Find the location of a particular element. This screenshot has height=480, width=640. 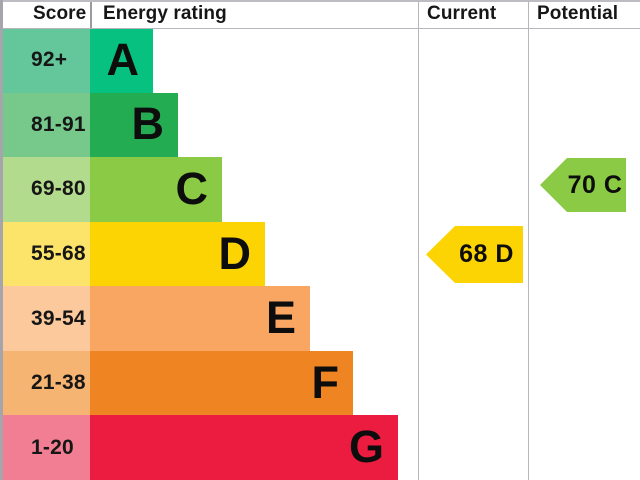

score-range-label: 92+ is located at coordinates (49, 60).